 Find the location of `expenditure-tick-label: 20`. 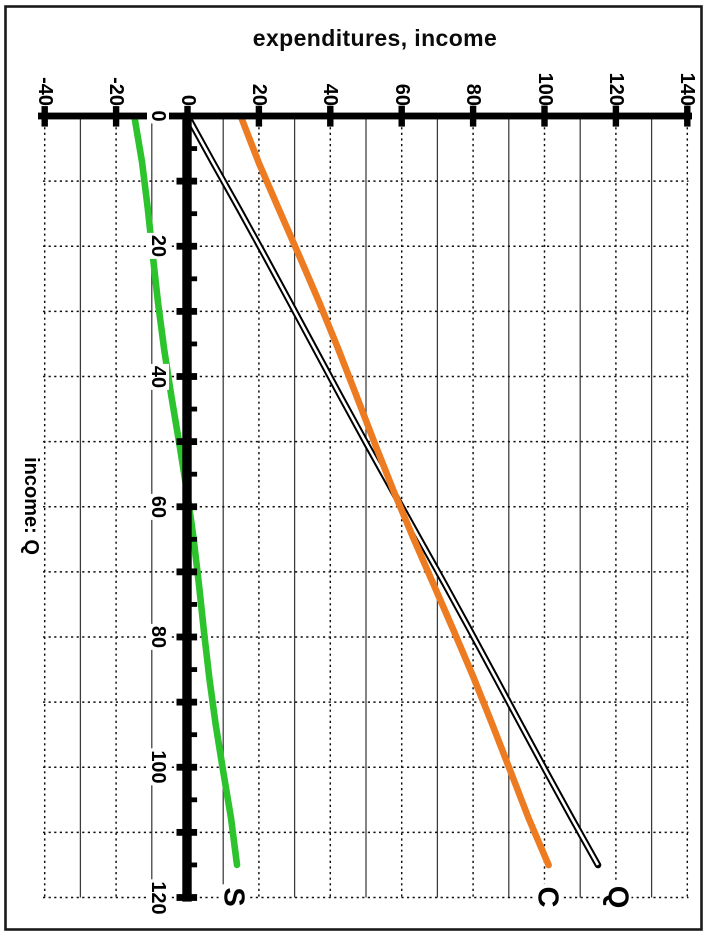

expenditure-tick-label: 20 is located at coordinates (258, 93).